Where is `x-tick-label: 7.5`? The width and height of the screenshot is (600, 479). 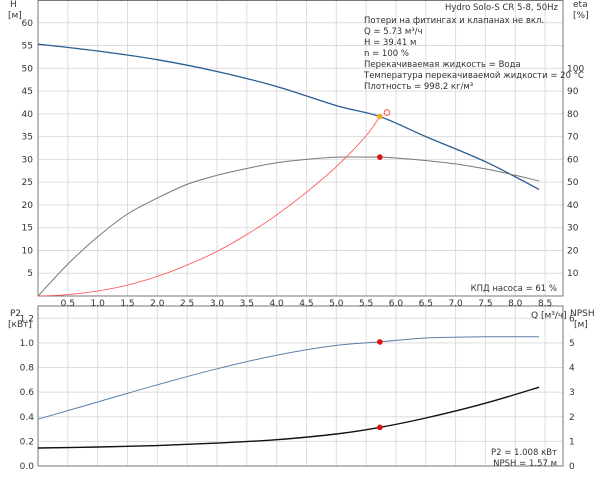 x-tick-label: 7.5 is located at coordinates (485, 304).